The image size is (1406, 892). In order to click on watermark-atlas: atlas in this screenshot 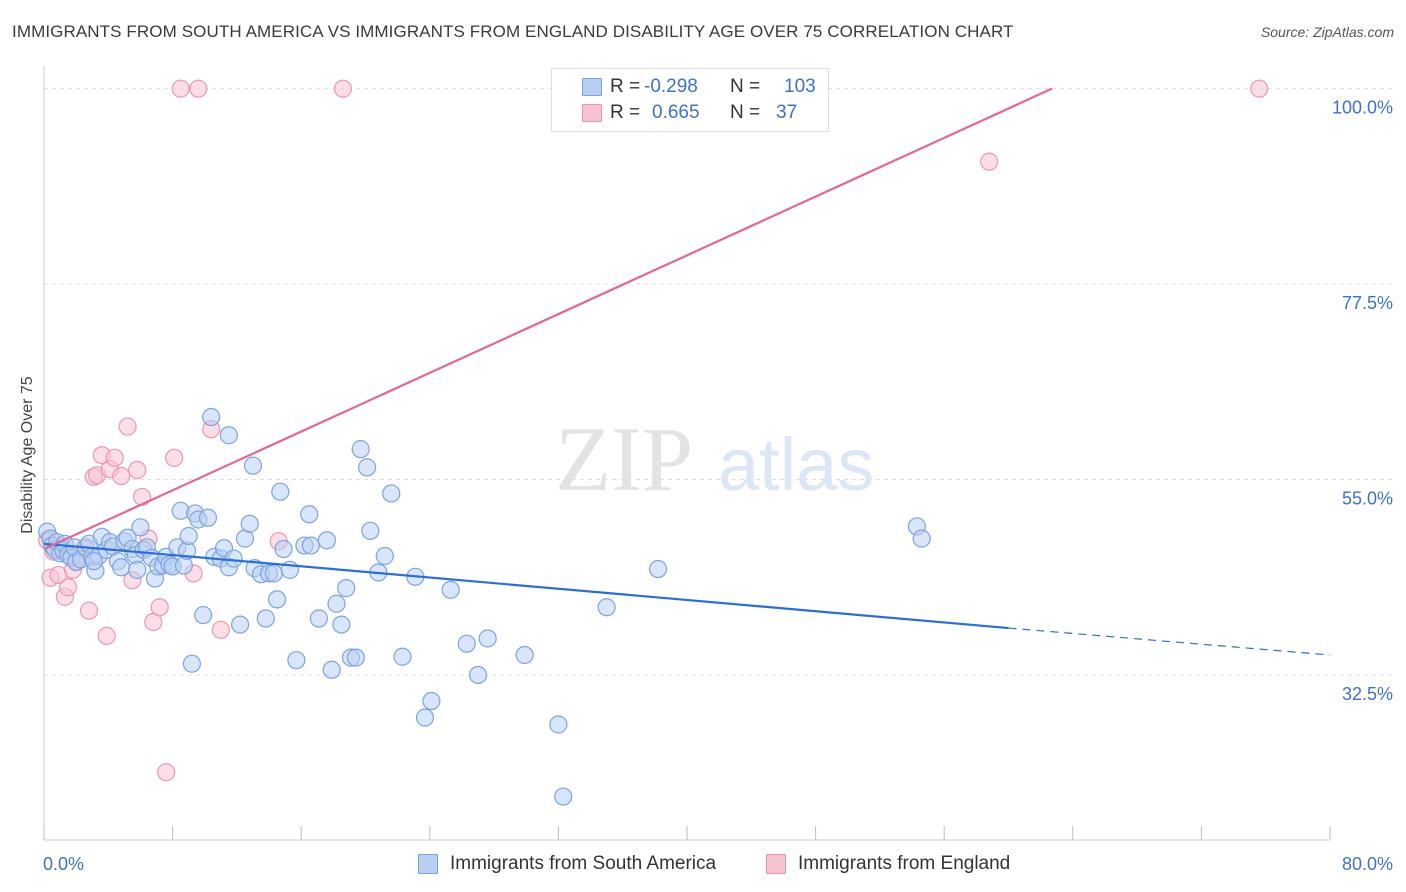, I will do `click(796, 464)`.